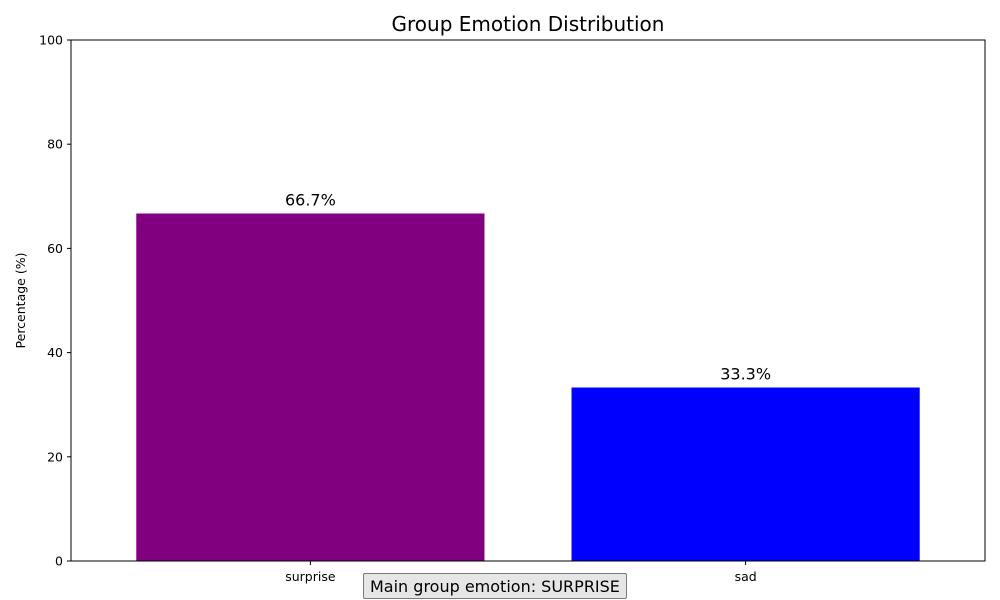 Image resolution: width=1000 pixels, height=600 pixels. I want to click on y-tick-label: 60, so click(55, 248).